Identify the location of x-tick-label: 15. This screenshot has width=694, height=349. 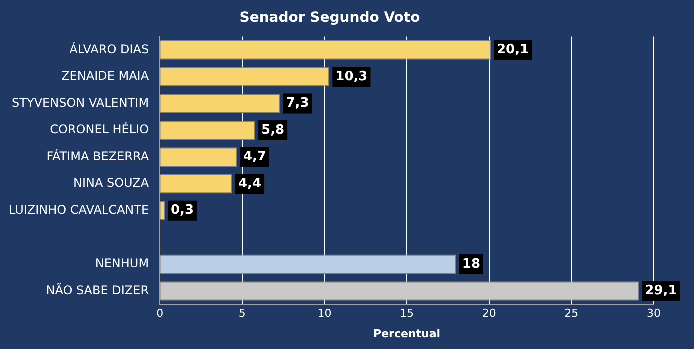
(407, 313).